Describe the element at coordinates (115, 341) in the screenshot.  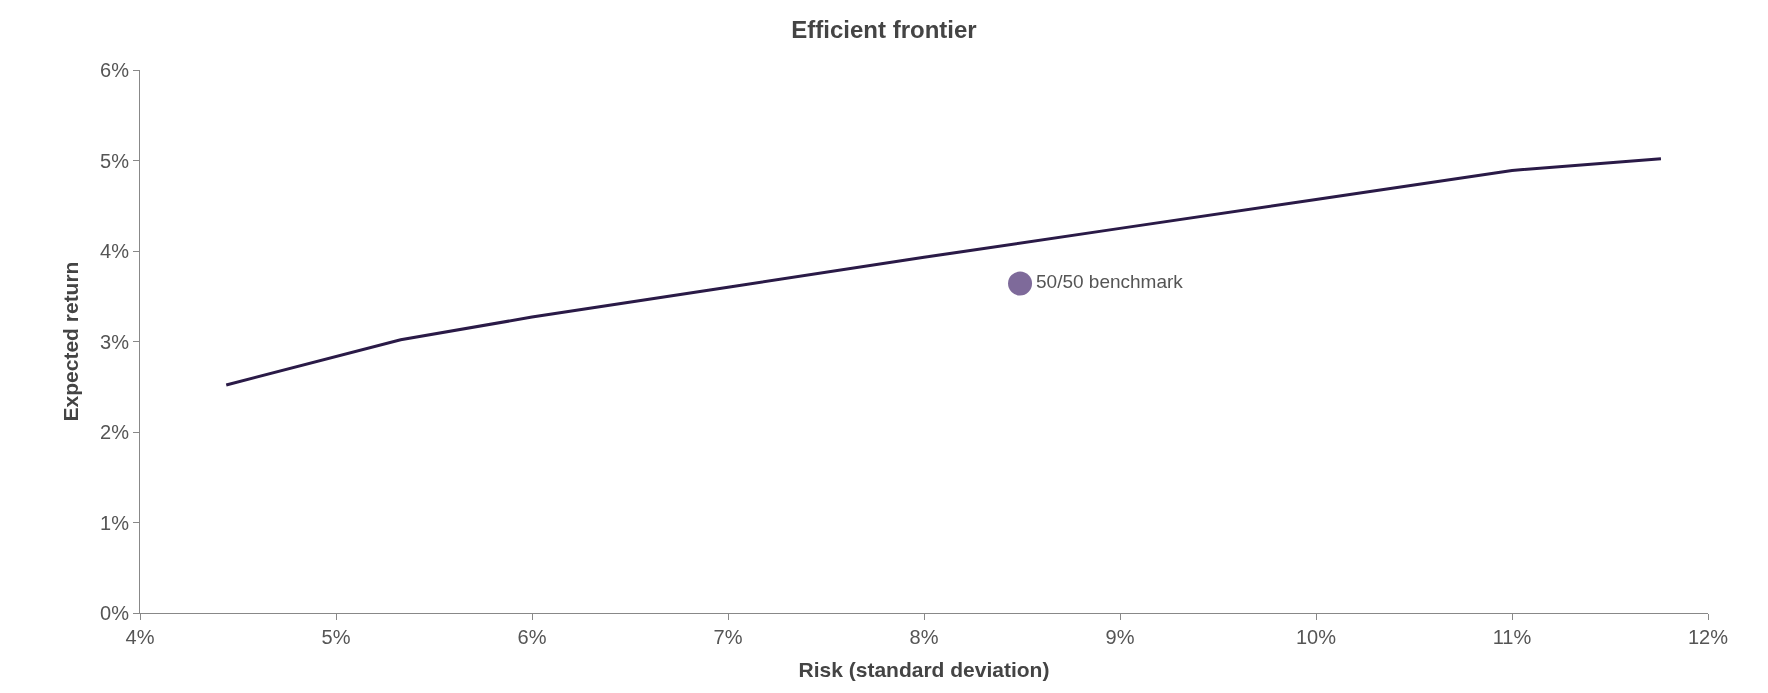
I see `y-tick-label: 3%` at that location.